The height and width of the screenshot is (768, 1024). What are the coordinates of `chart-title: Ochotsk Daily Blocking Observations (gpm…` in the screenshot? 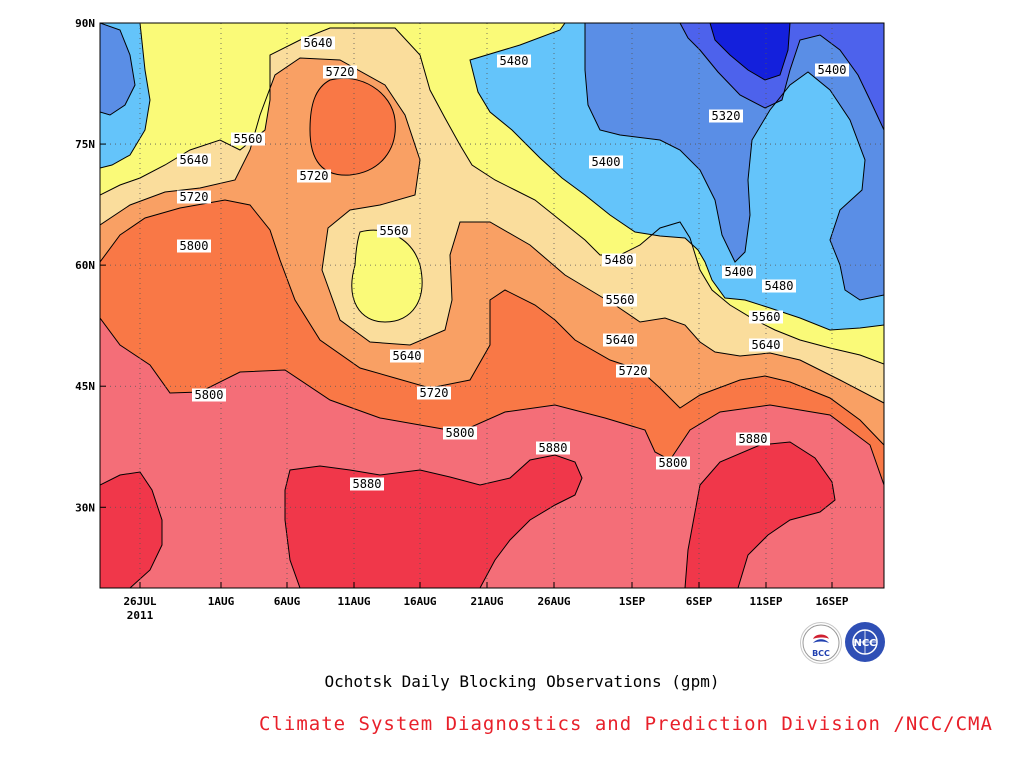 It's located at (522, 681).